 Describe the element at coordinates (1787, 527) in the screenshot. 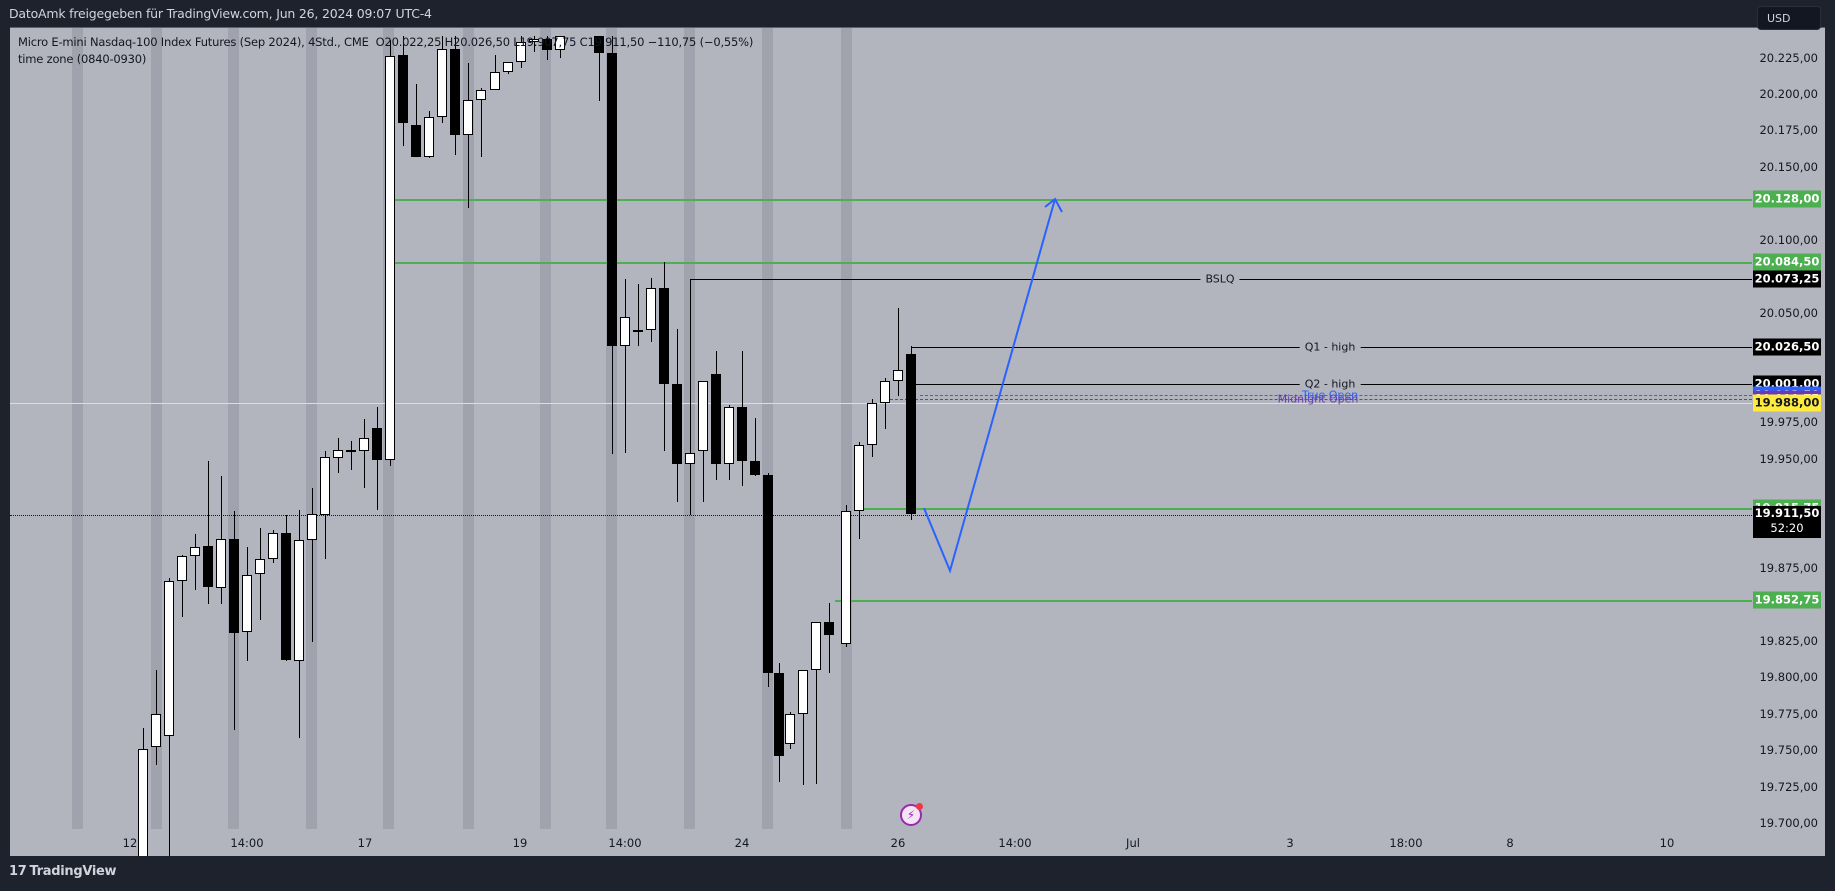

I see `bar-countdown: 52:20` at that location.